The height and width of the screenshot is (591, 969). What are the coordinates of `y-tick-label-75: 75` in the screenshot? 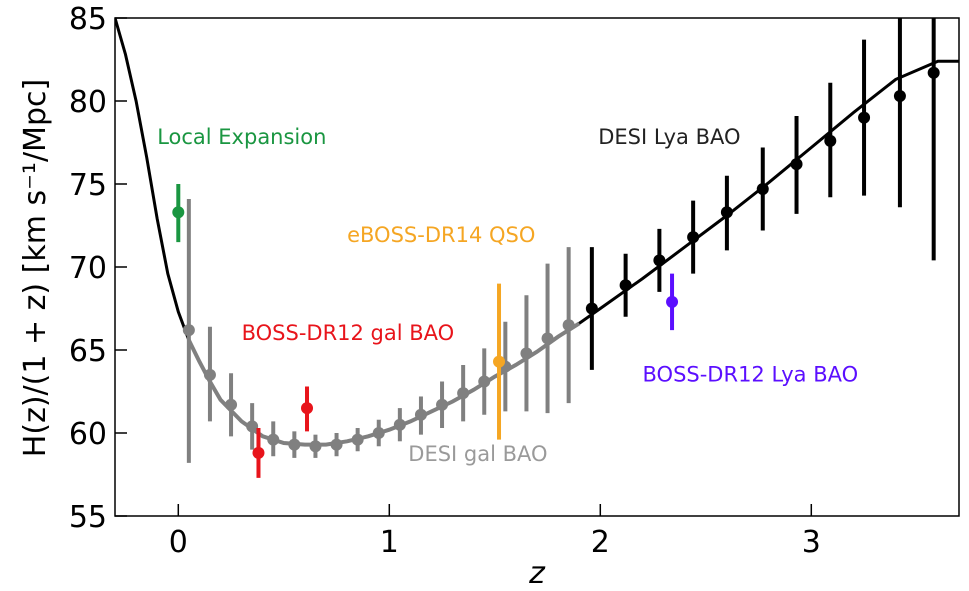 It's located at (88, 185).